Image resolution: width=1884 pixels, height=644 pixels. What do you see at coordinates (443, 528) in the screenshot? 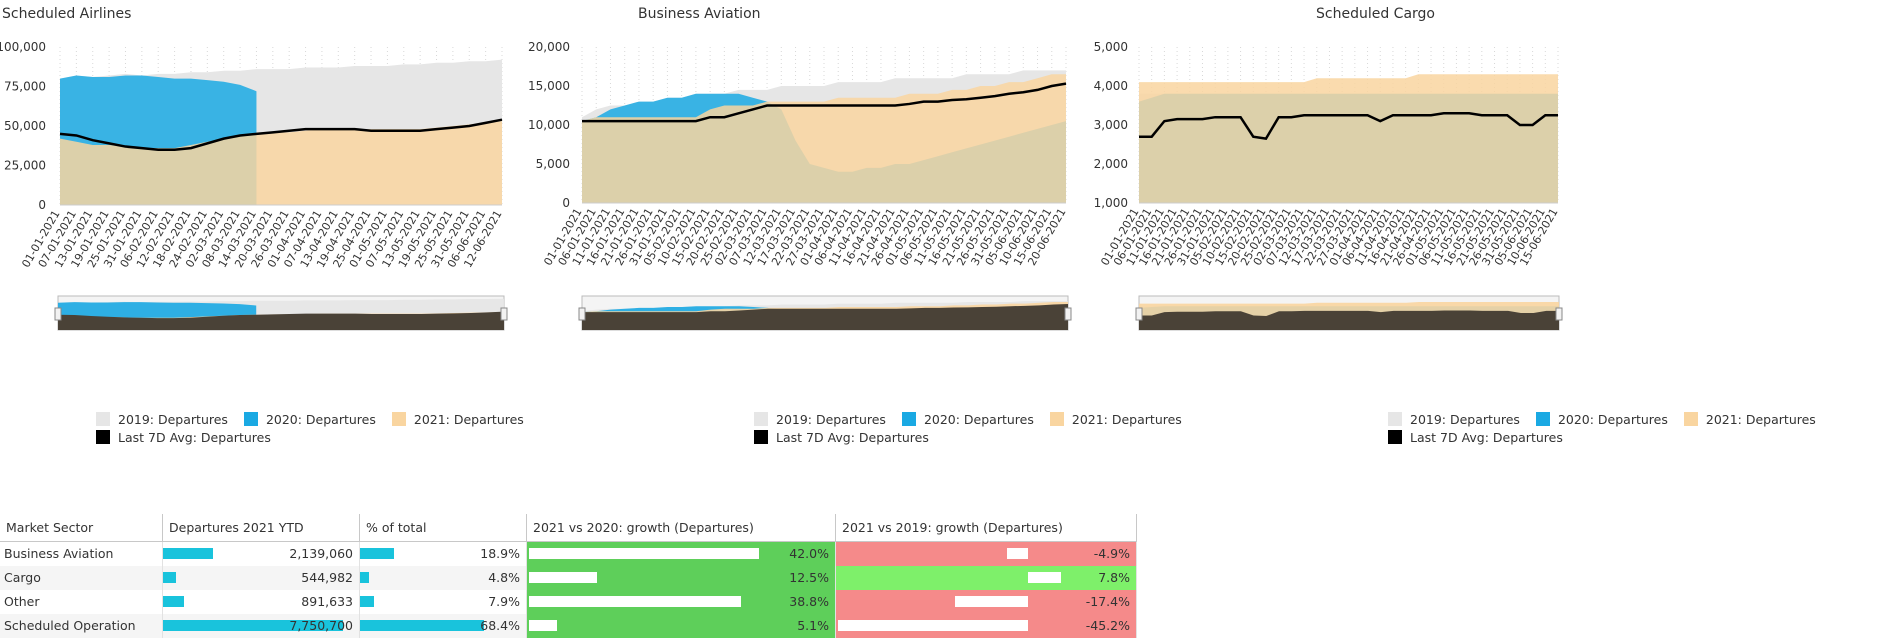
I see `column-header-pct-total: % of total` at bounding box center [443, 528].